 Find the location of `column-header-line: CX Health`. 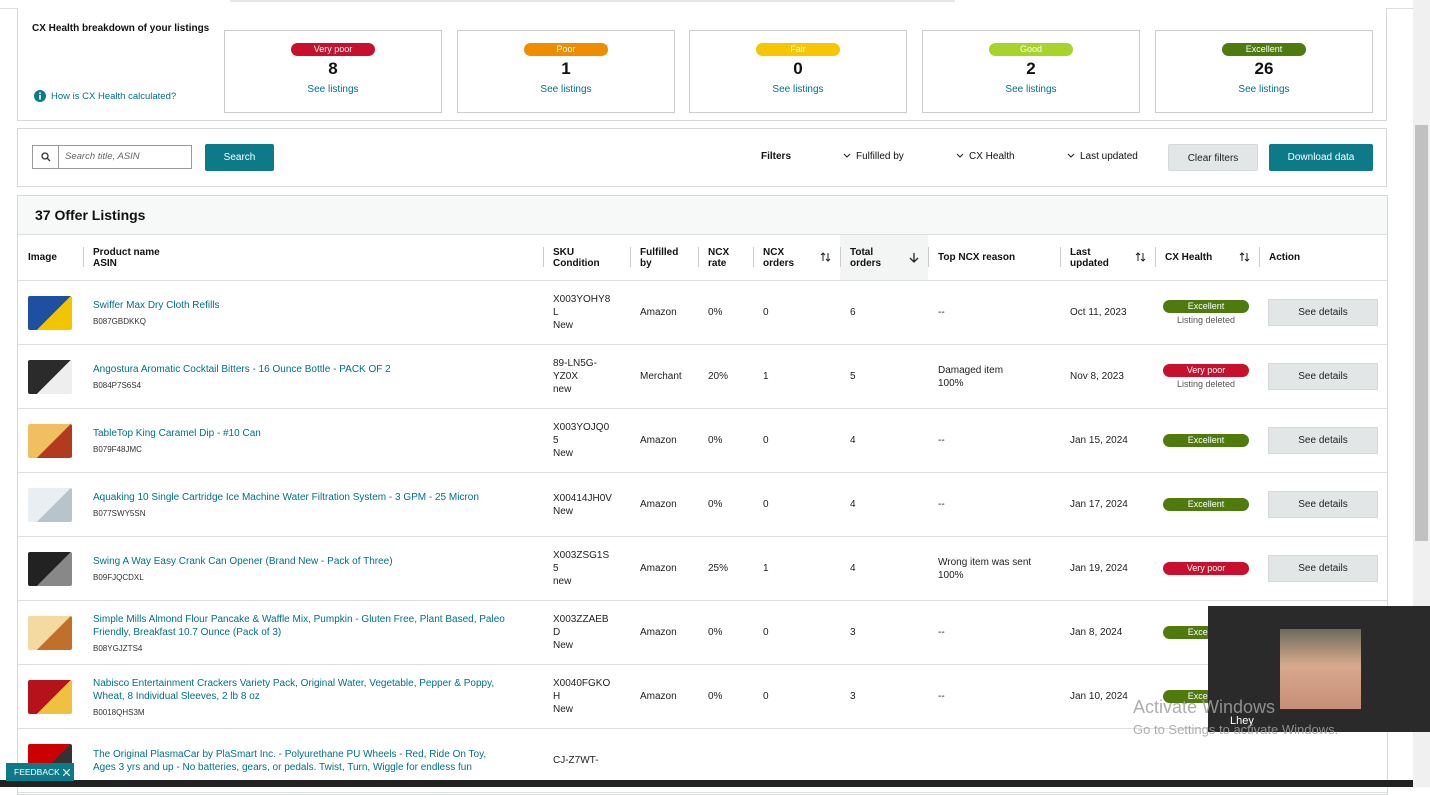

column-header-line: CX Health is located at coordinates (1189, 257).